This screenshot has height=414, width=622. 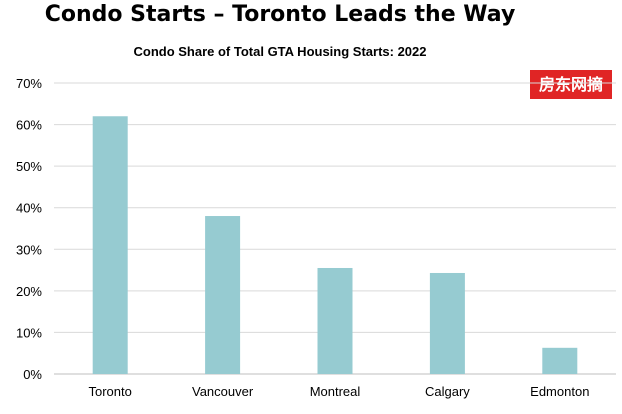 What do you see at coordinates (223, 391) in the screenshot?
I see `x-tick-label: Vancouver` at bounding box center [223, 391].